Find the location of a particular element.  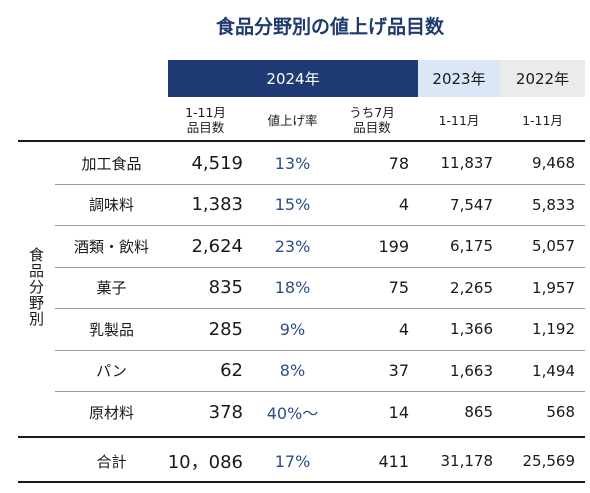

header-2024: 2024年 is located at coordinates (293, 78).